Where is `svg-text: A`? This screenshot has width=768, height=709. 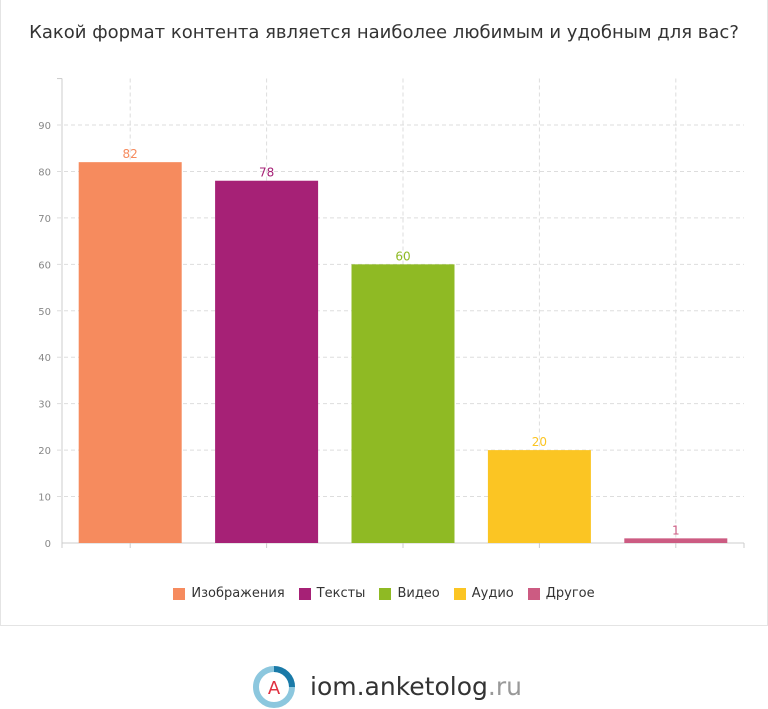
svg-text: A is located at coordinates (274, 688).